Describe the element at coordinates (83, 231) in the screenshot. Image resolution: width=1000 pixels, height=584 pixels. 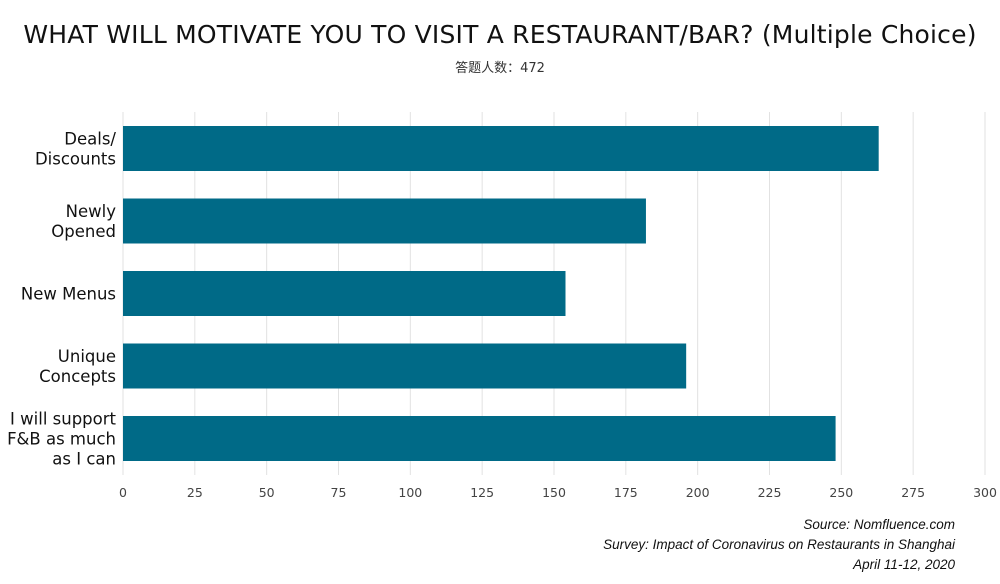
I see `category-label-line: Opened` at that location.